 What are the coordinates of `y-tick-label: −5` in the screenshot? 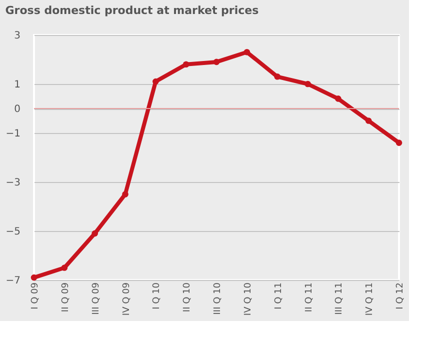 It's located at (13, 232).